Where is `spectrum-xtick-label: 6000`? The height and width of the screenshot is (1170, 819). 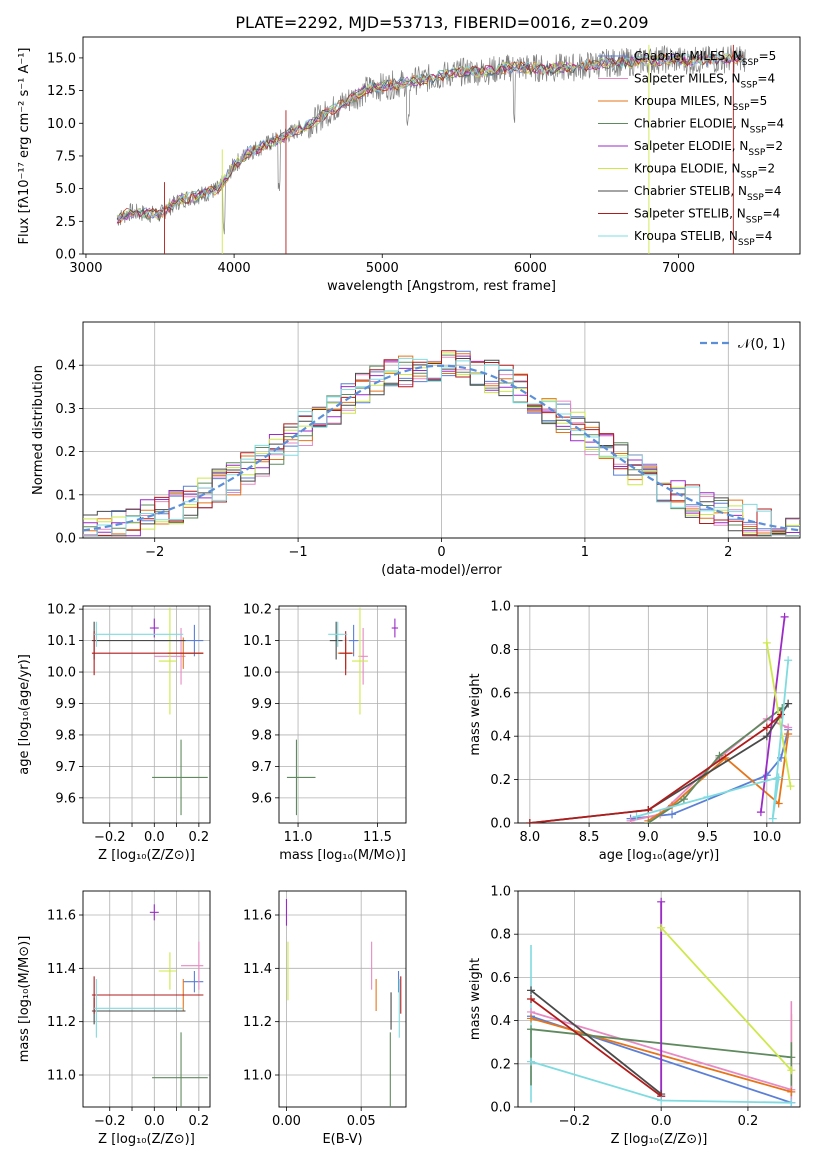
spectrum-xtick-label: 6000 is located at coordinates (530, 268).